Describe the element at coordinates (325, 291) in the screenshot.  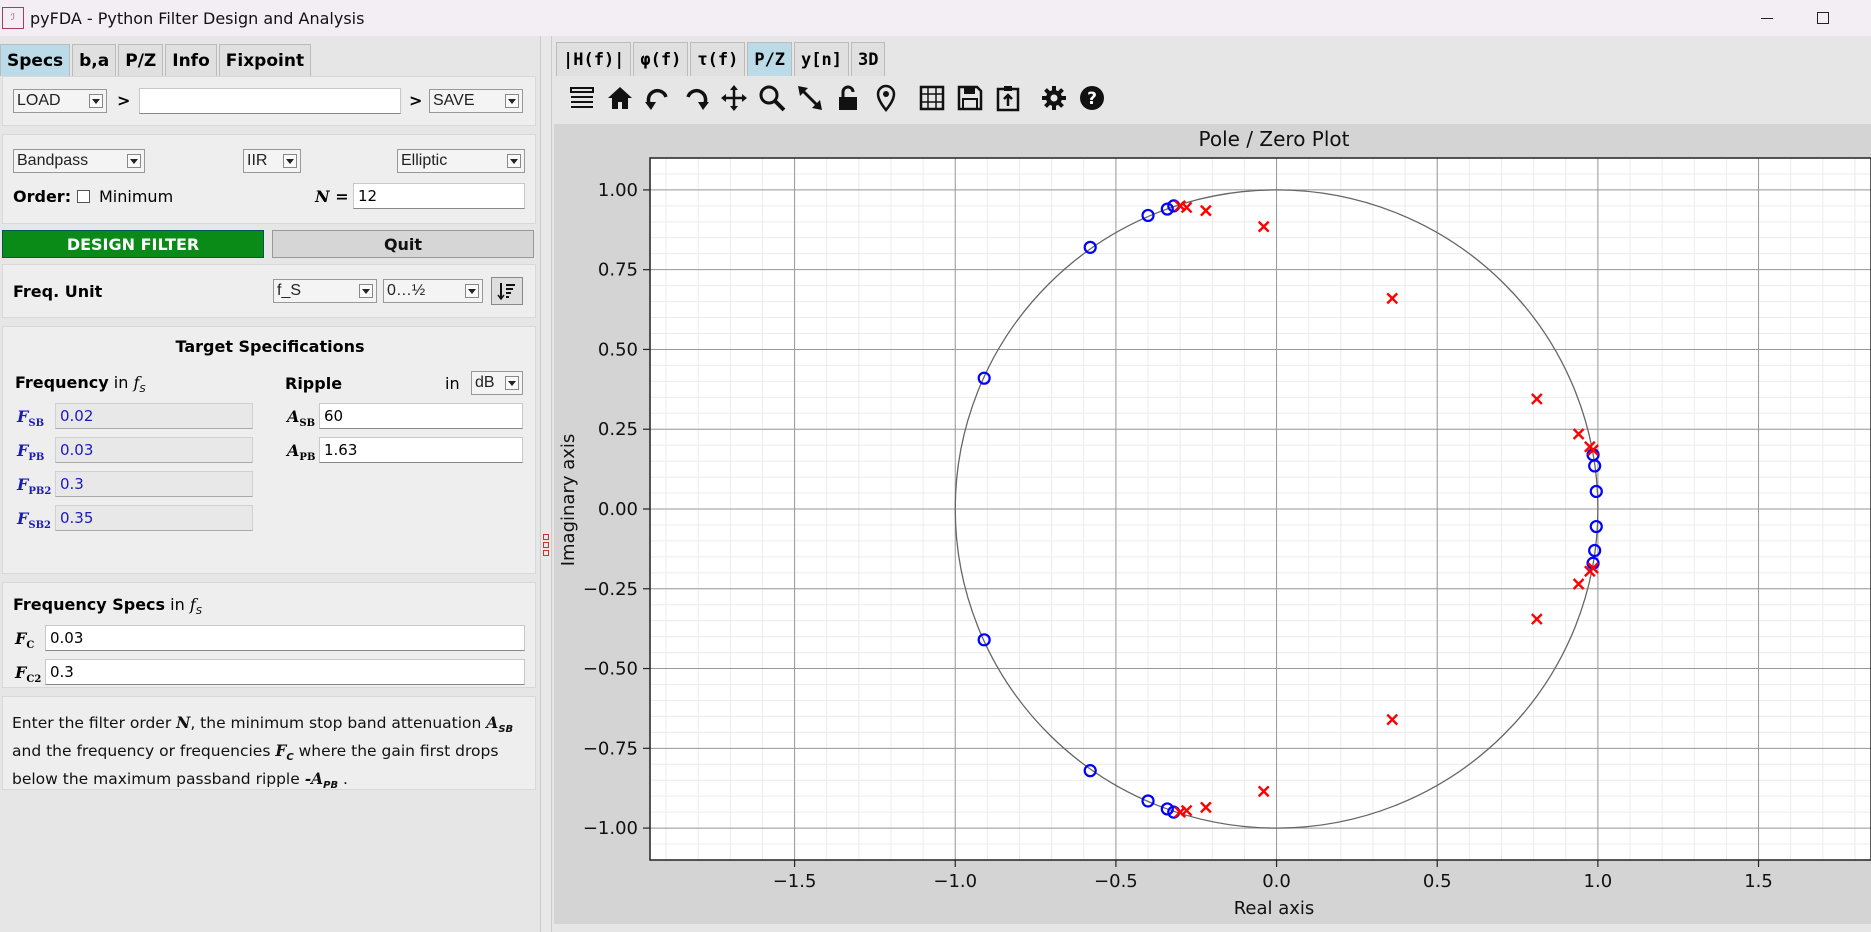
I see `freq-unit-select: f_S` at that location.